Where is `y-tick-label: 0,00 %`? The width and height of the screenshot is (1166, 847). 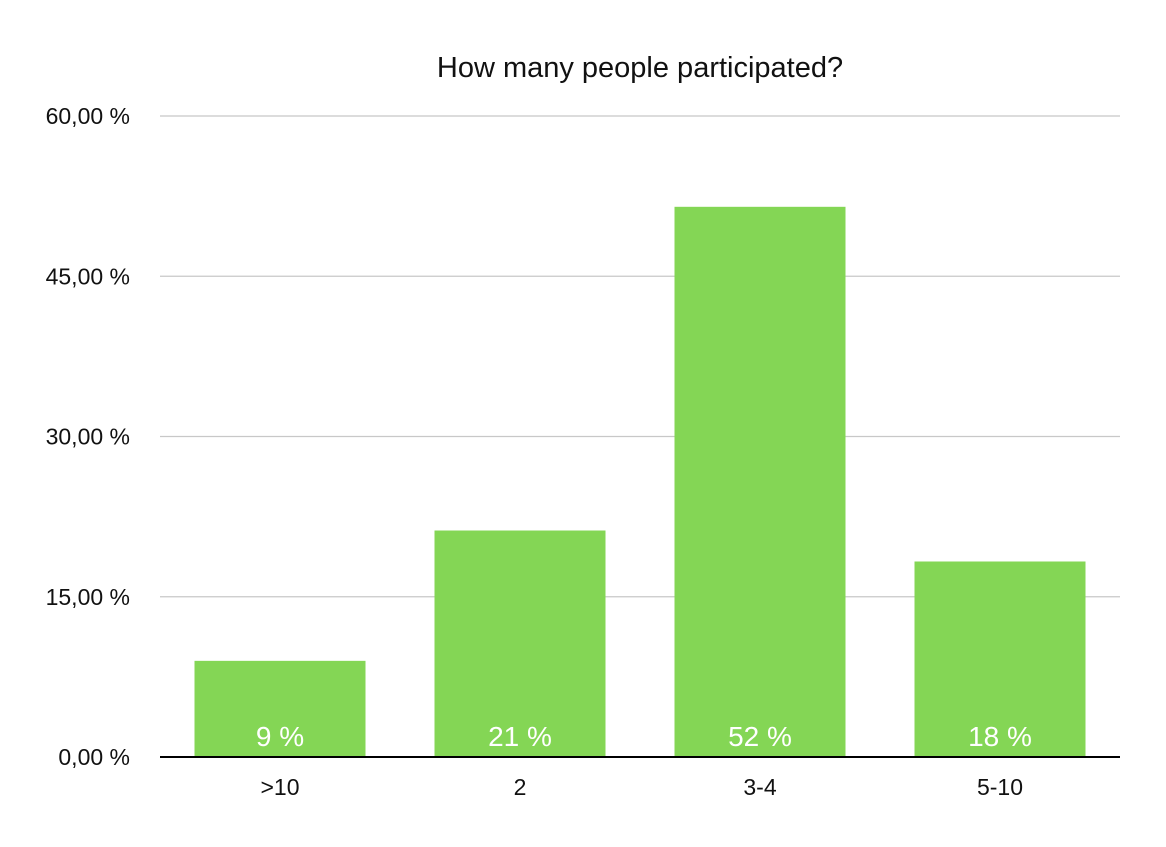
y-tick-label: 0,00 % is located at coordinates (94, 757).